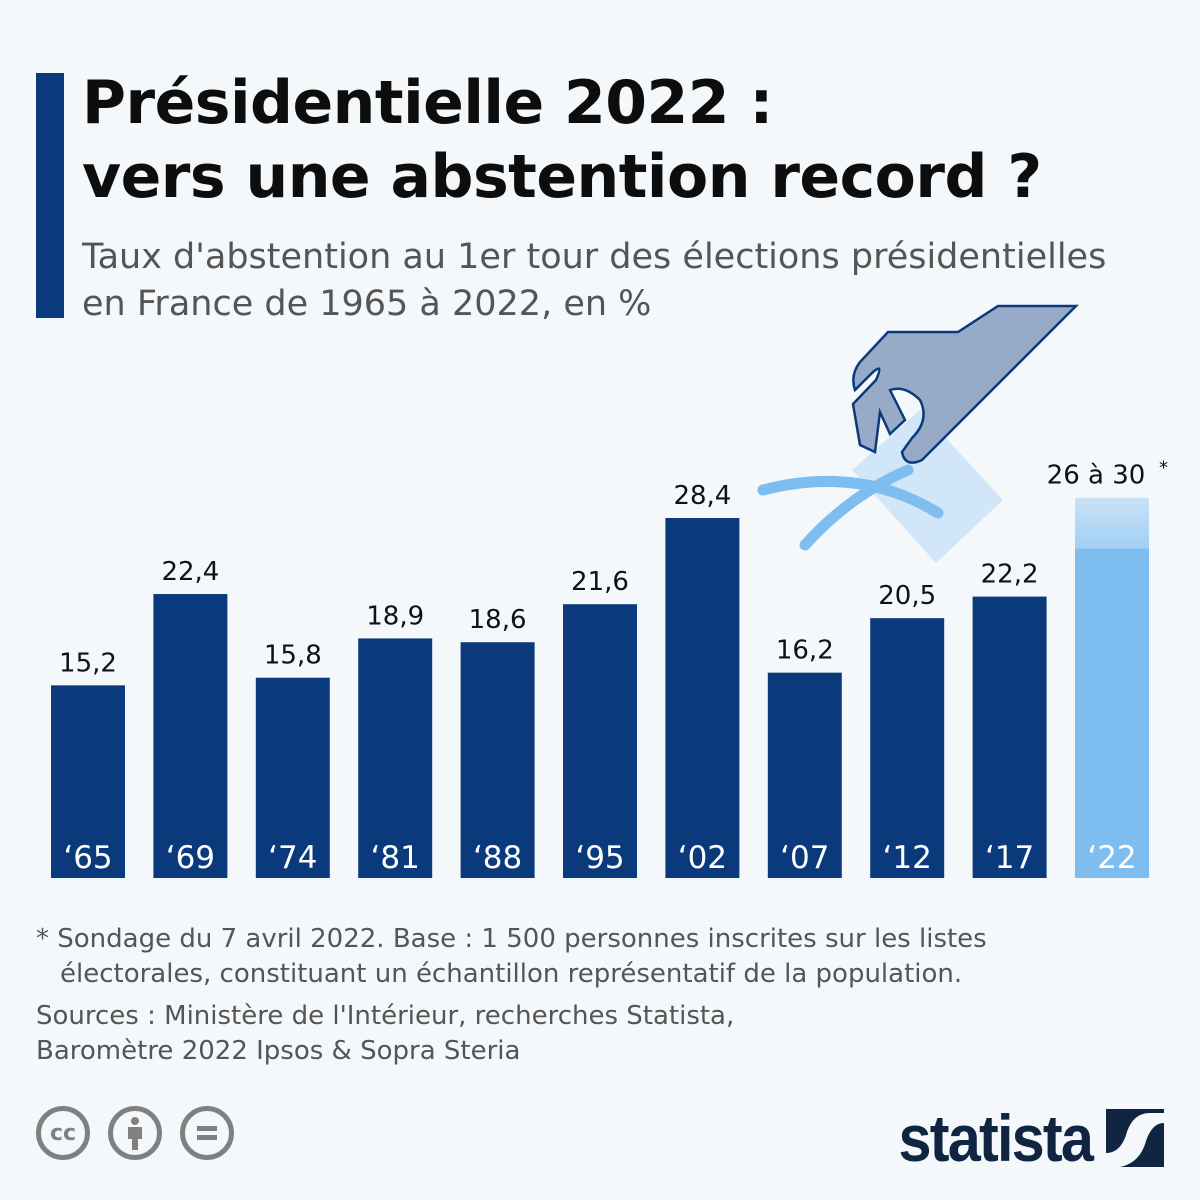 Image resolution: width=1200 pixels, height=1200 pixels. What do you see at coordinates (600, 582) in the screenshot?
I see `data-label: 21,6` at bounding box center [600, 582].